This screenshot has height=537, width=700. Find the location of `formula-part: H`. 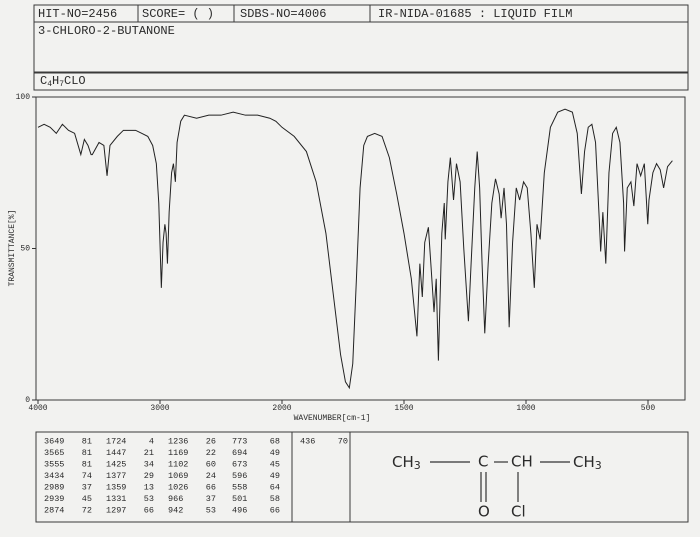

formula-part: H is located at coordinates (55, 81).